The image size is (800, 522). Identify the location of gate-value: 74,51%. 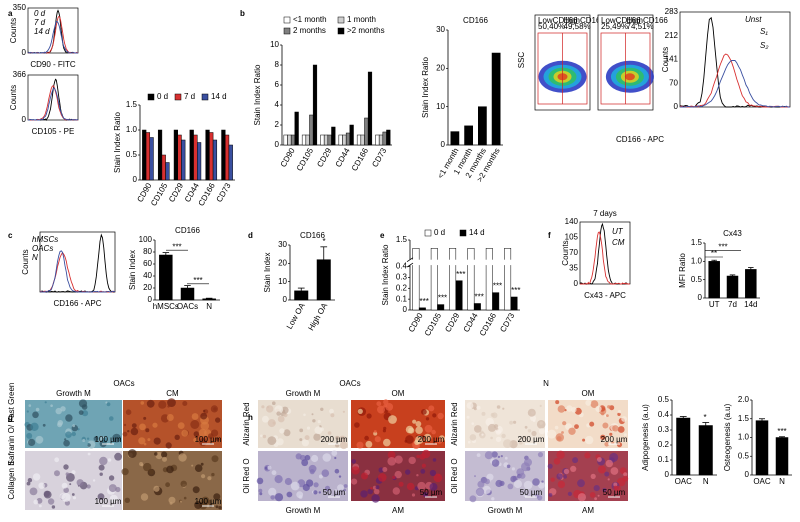
(640, 26).